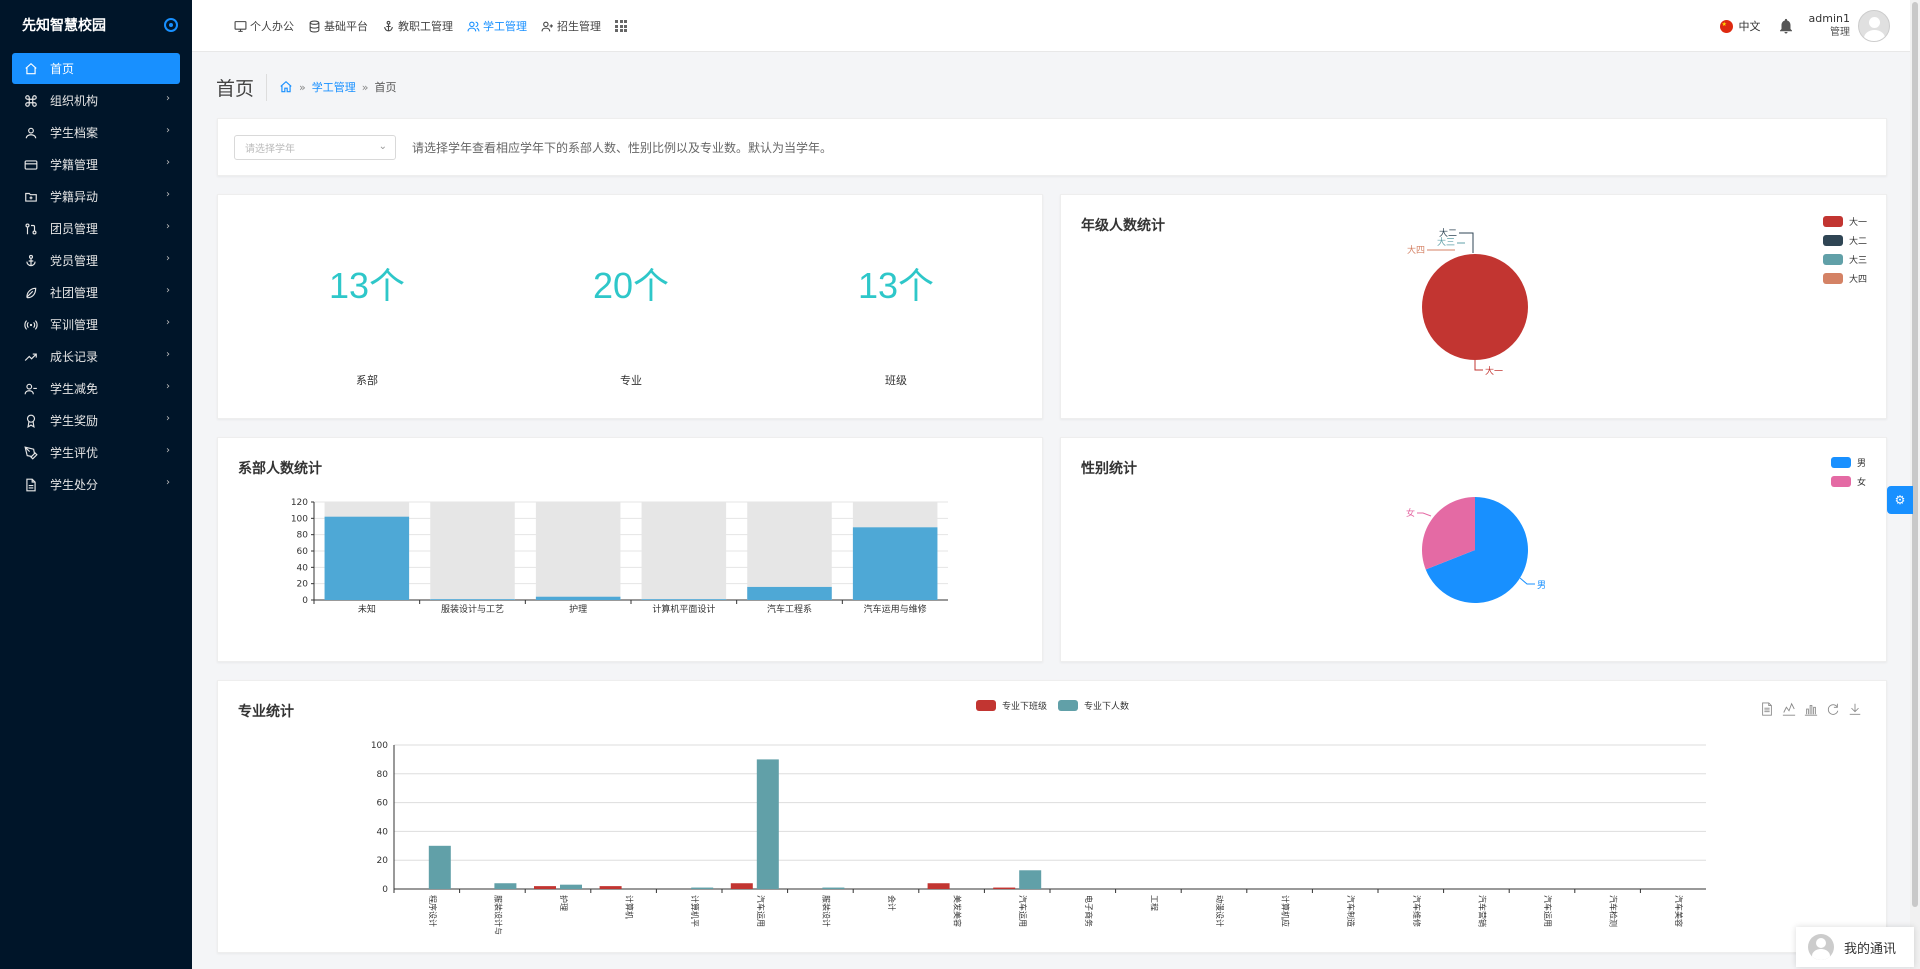  What do you see at coordinates (64, 26) in the screenshot?
I see `brand-name: 先知智慧校园` at bounding box center [64, 26].